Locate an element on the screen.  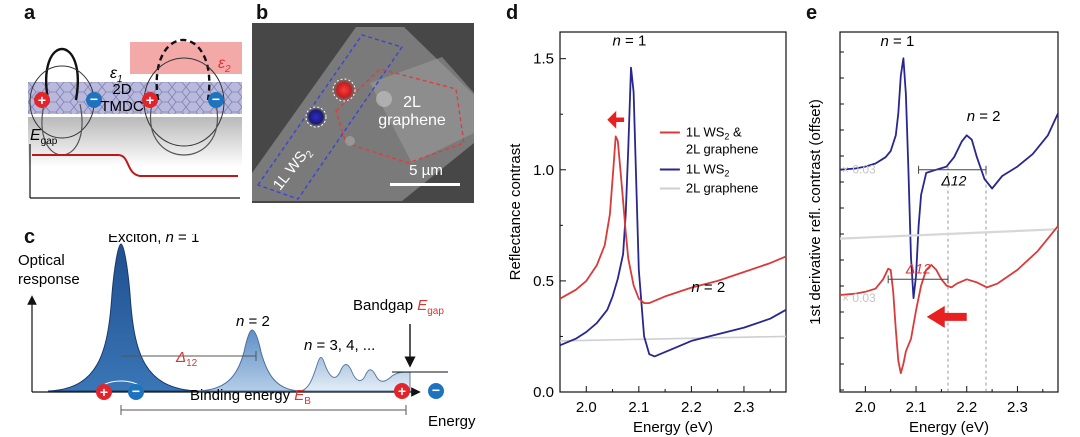
d-shift-arrow is located at coordinates (616, 119).